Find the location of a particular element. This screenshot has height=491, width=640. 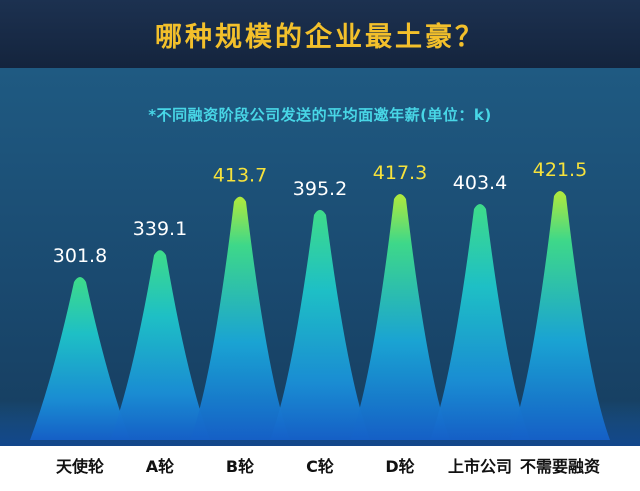

category-label-cat-2: B轮 is located at coordinates (240, 466).